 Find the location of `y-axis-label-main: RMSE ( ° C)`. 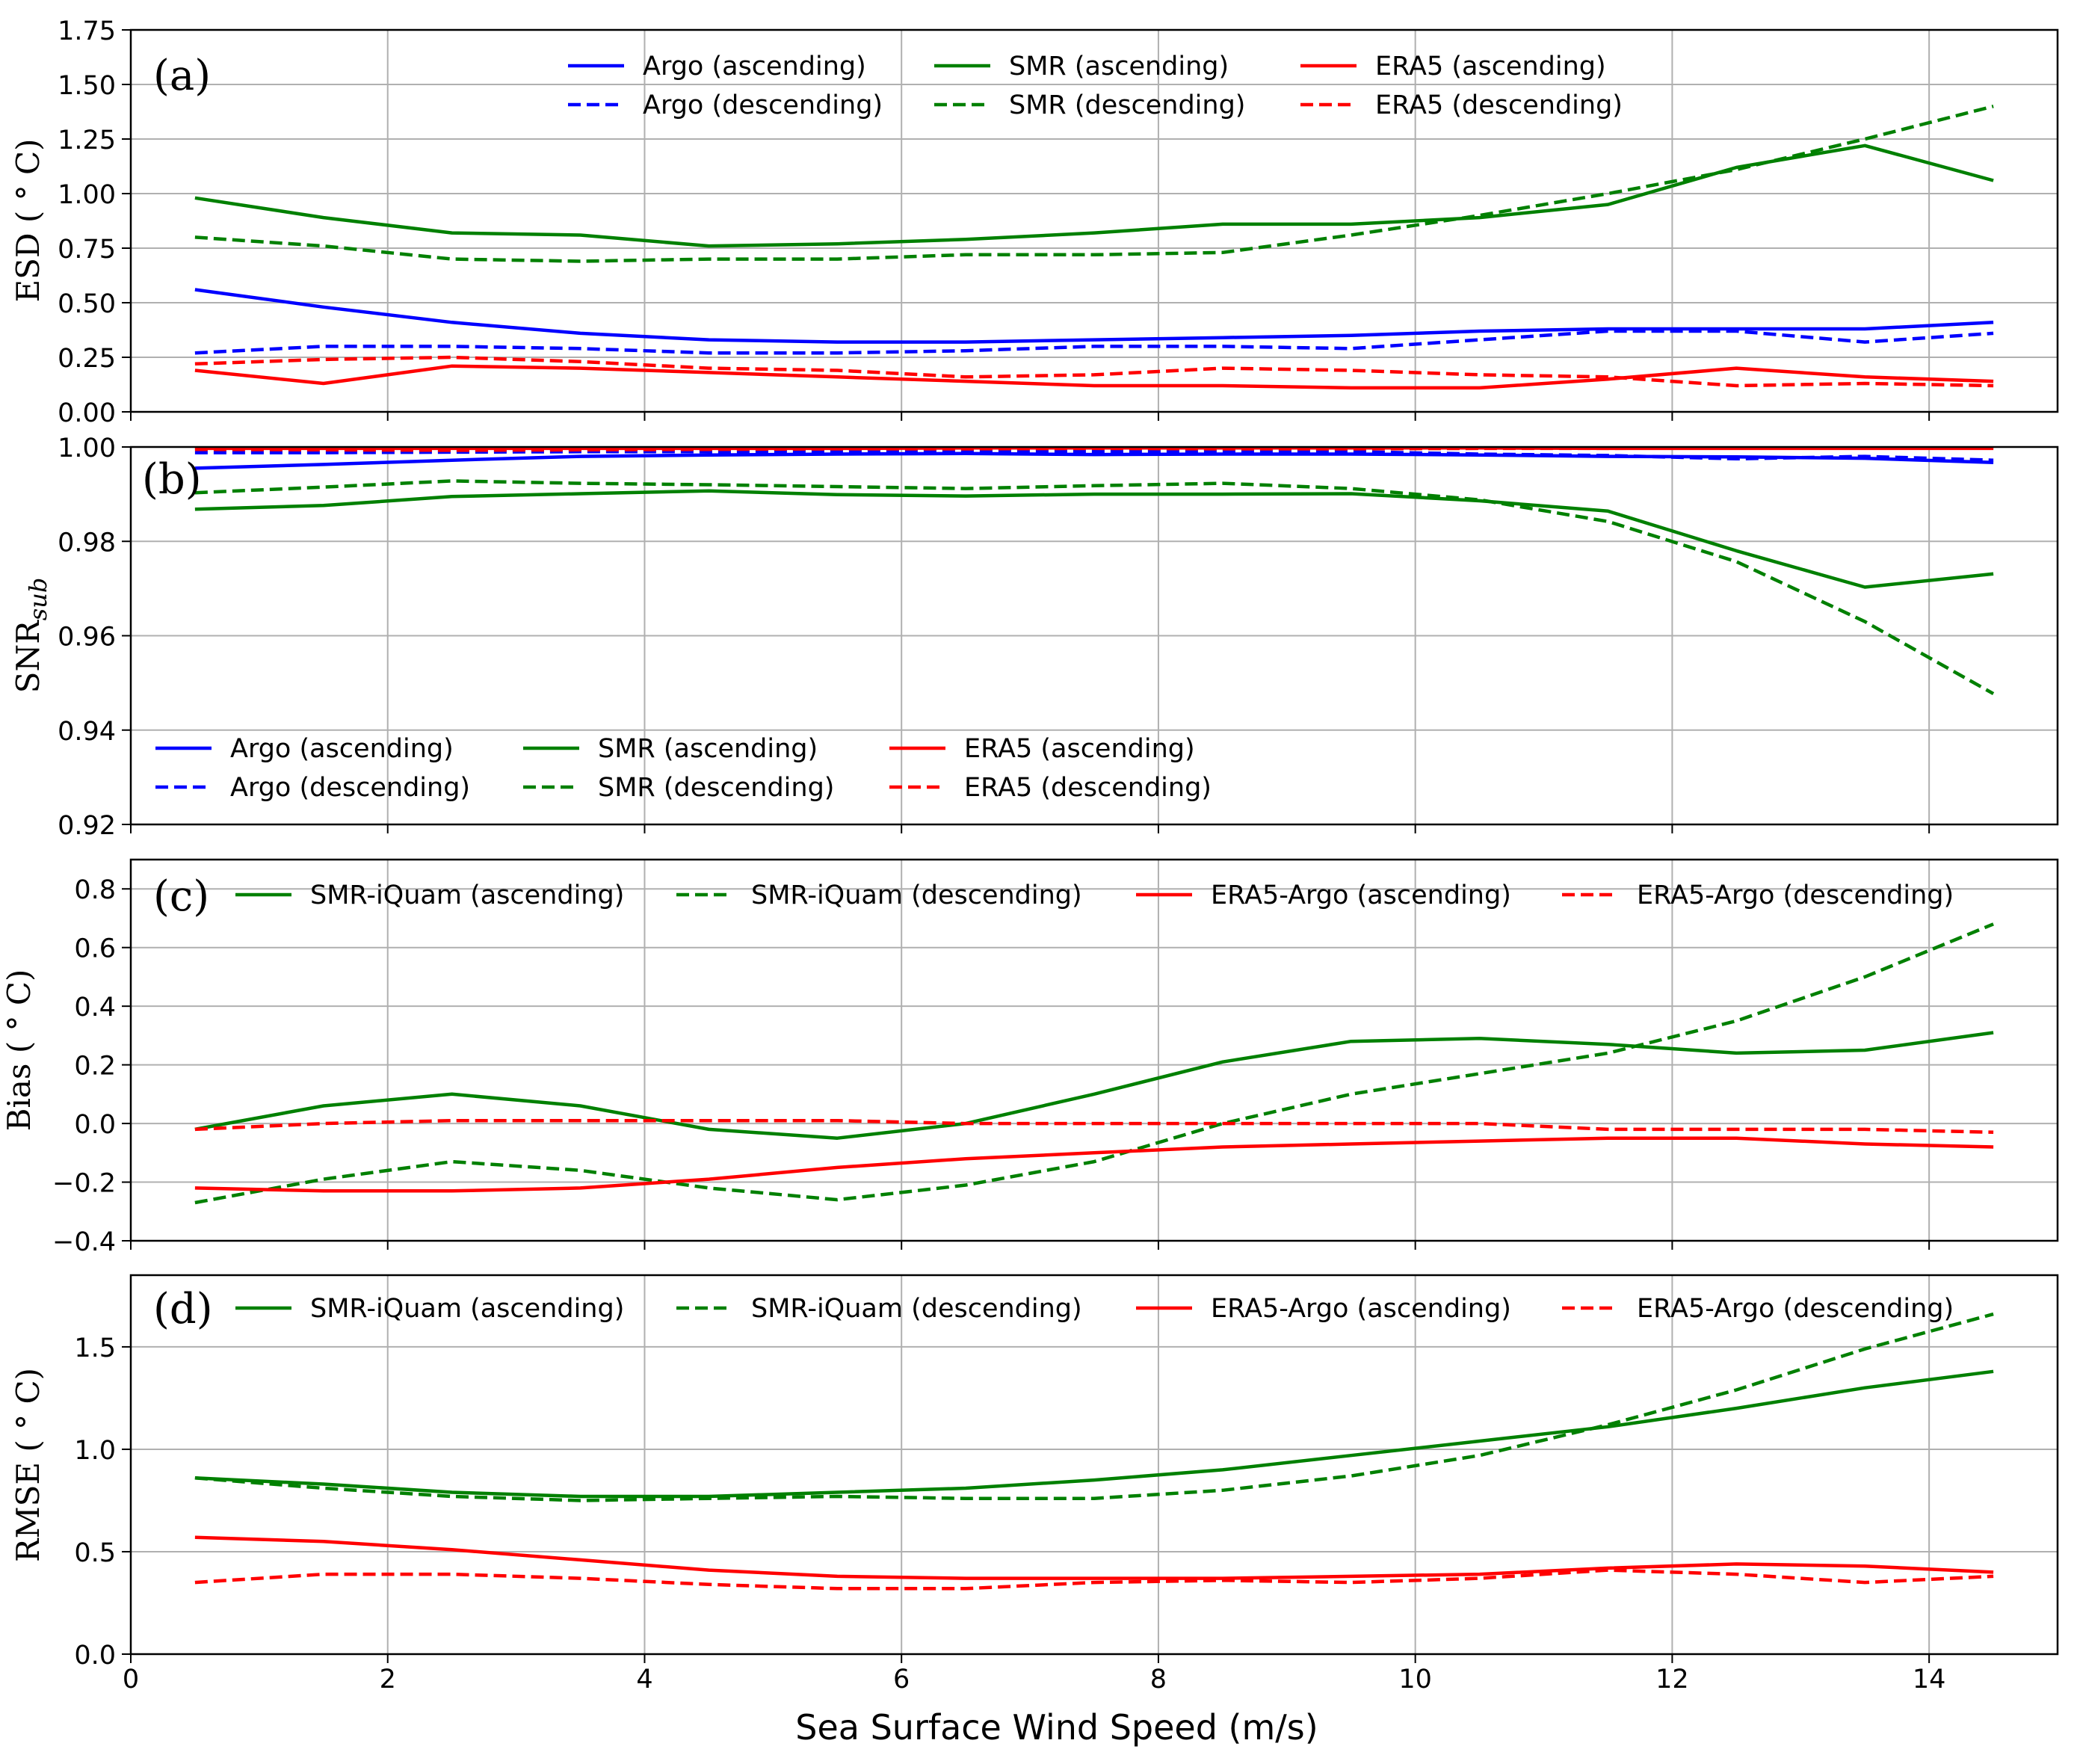

y-axis-label-main: RMSE ( ° C) is located at coordinates (28, 1465).